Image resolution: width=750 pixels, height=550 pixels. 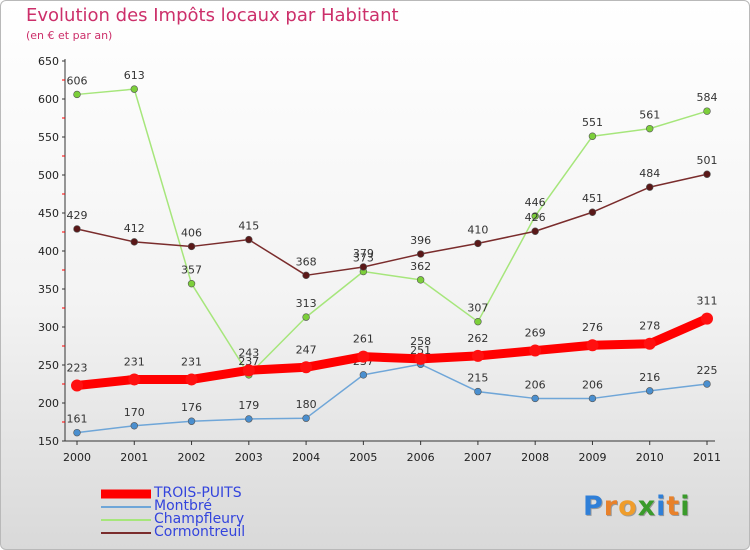 What do you see at coordinates (421, 457) in the screenshot?
I see `x-tick-label: 2006` at bounding box center [421, 457].